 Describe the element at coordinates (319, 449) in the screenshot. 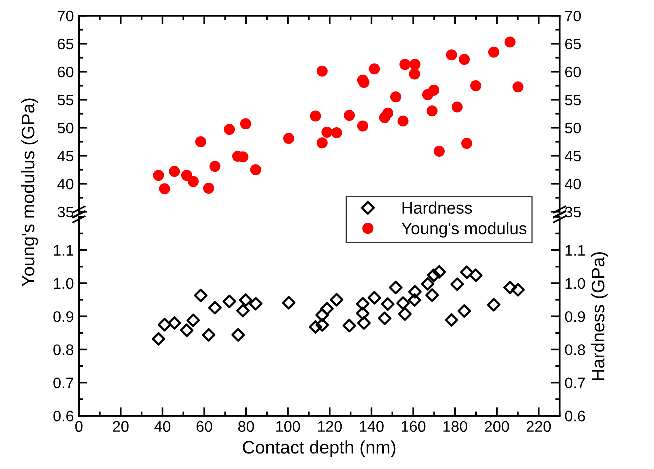

I see `x-axis-title: Contact depth (nm)` at that location.